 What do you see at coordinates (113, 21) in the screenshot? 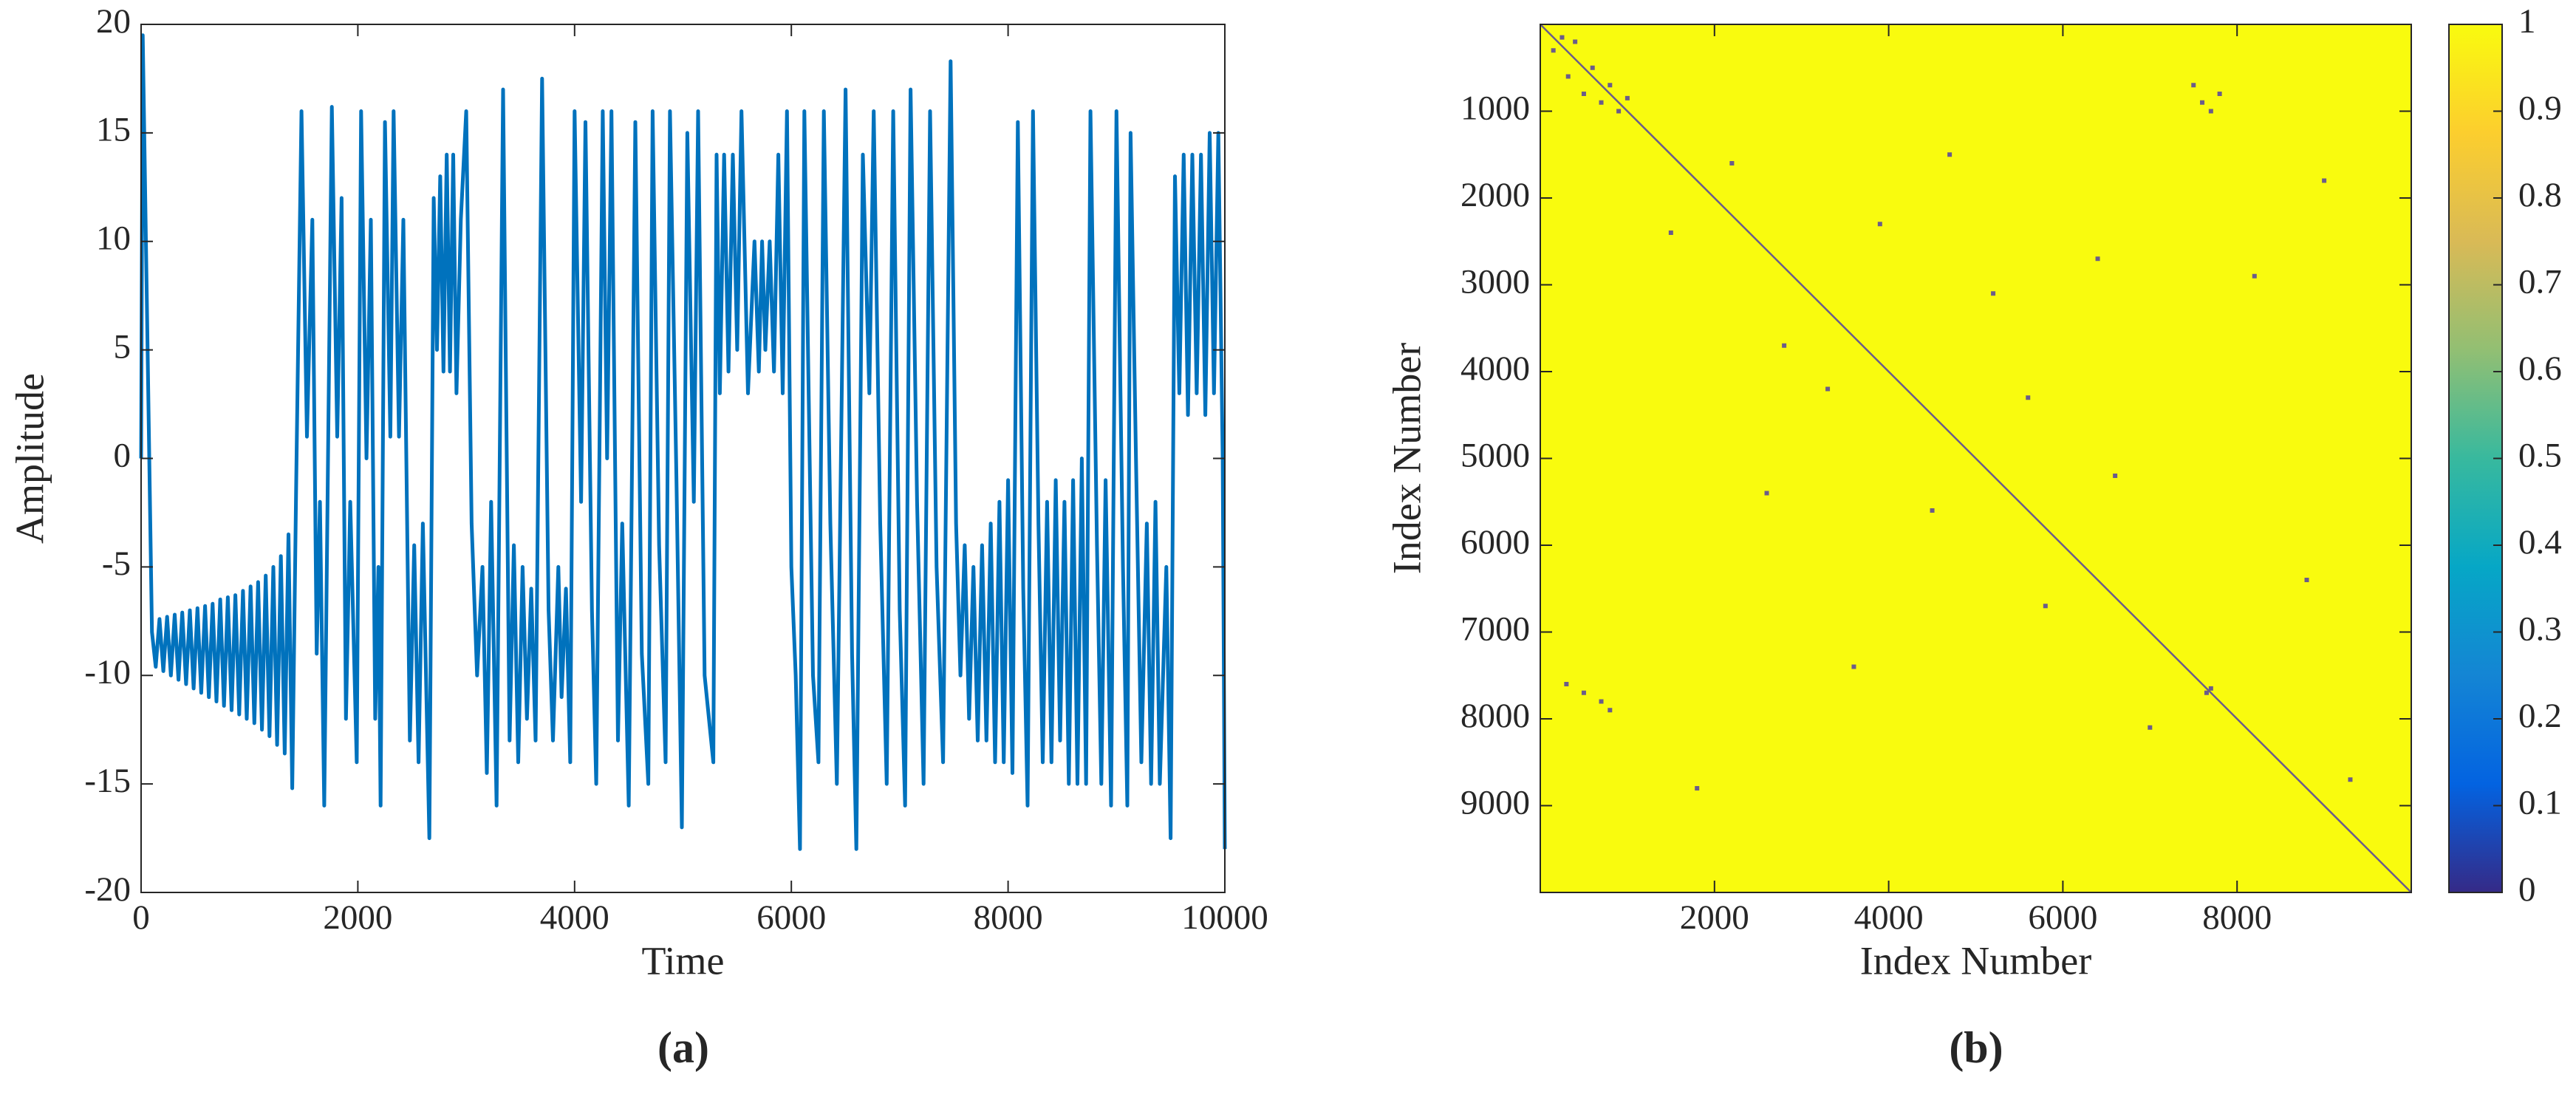
I see `y-tick-label: 20` at bounding box center [113, 21].